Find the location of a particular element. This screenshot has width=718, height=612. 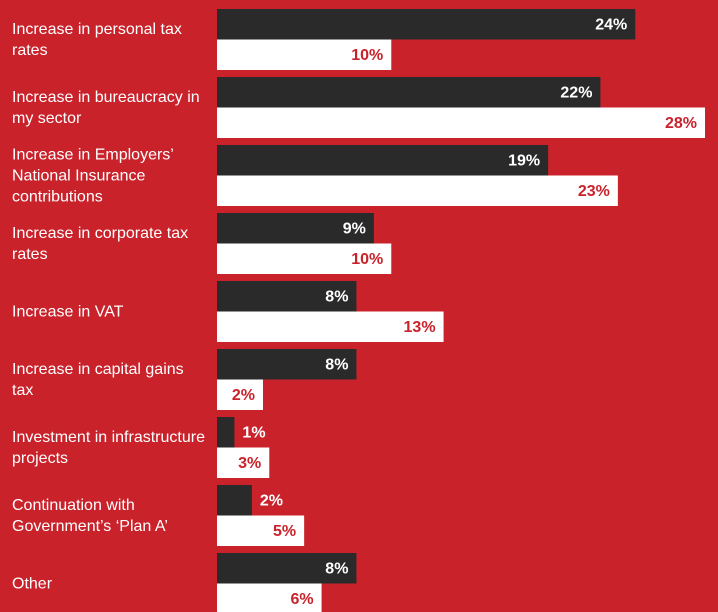

value-label: 5% is located at coordinates (284, 531).